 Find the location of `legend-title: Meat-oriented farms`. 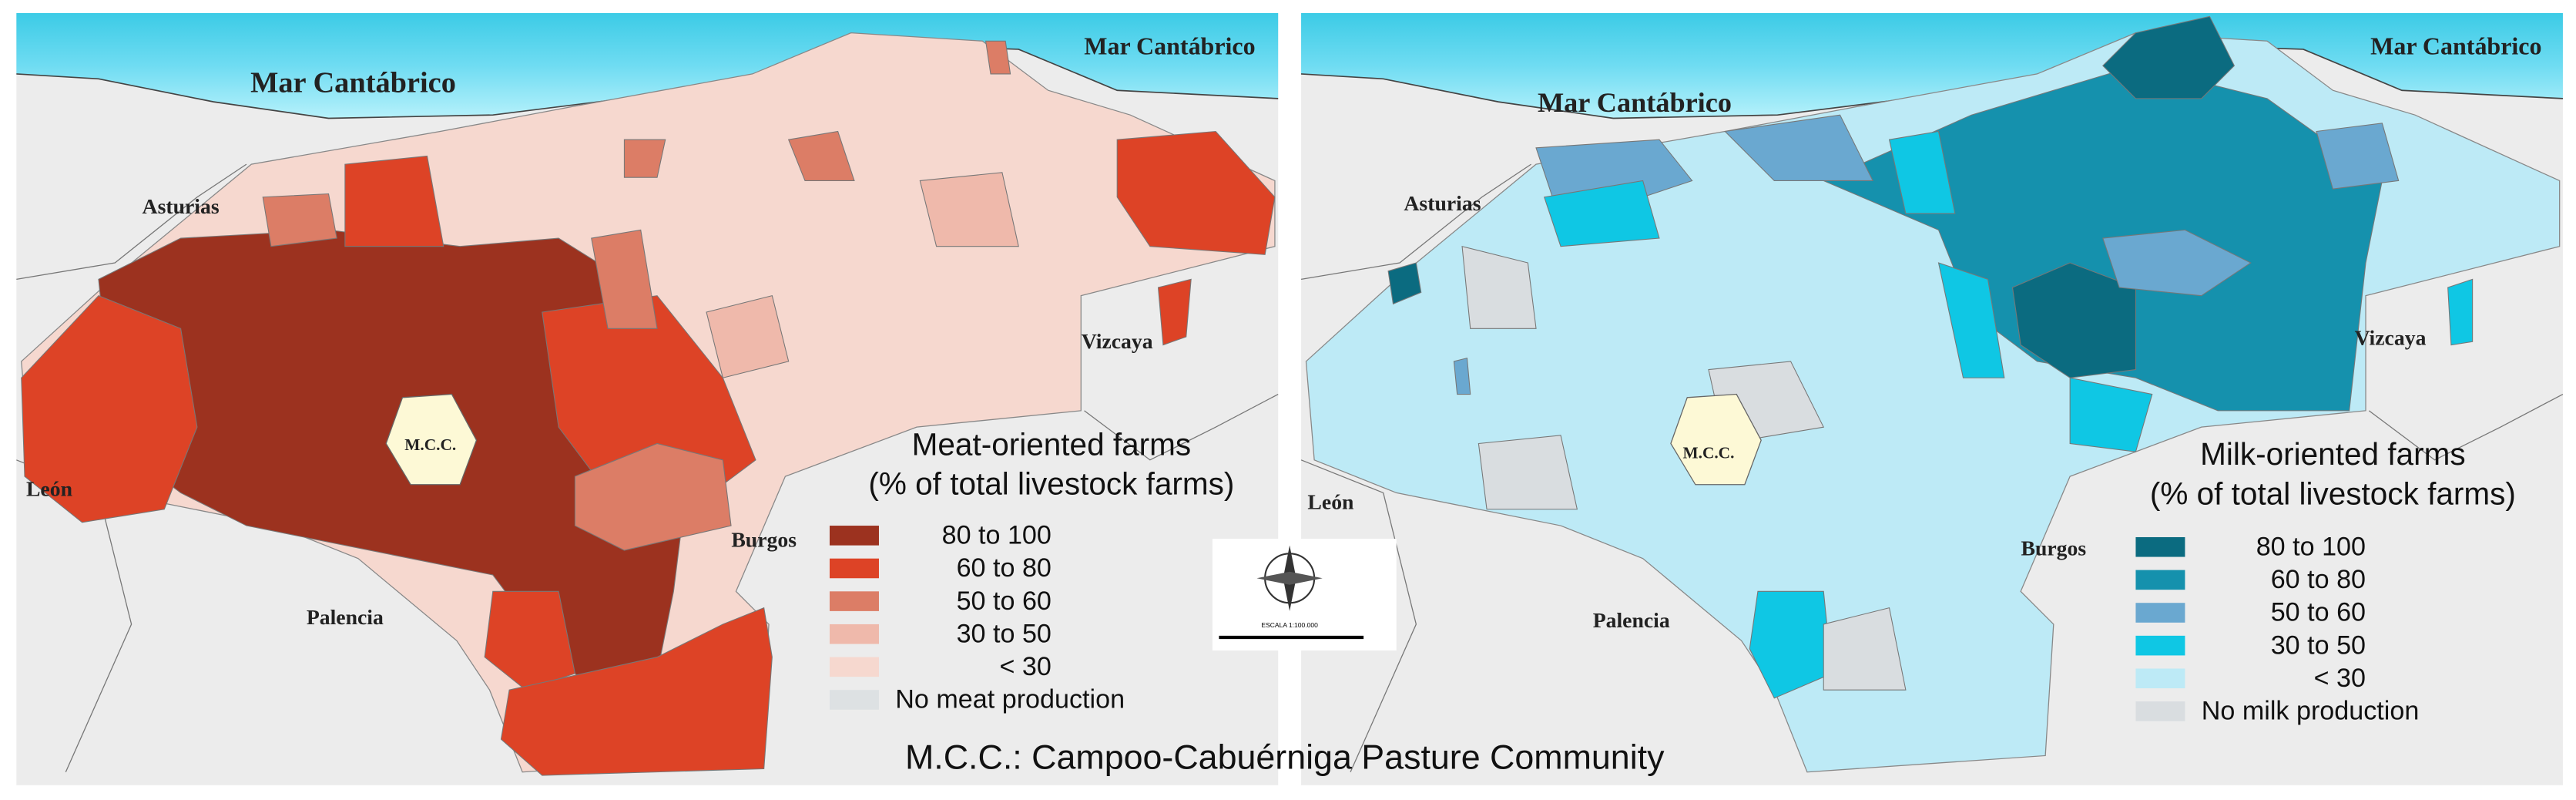

legend-title: Meat-oriented farms is located at coordinates (1051, 444).